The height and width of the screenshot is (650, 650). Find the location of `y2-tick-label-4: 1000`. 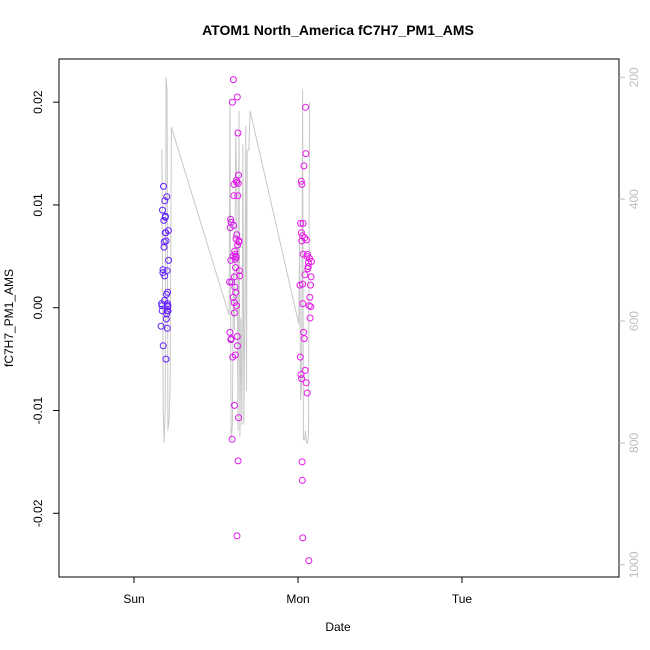

y2-tick-label-4: 1000 is located at coordinates (634, 564).